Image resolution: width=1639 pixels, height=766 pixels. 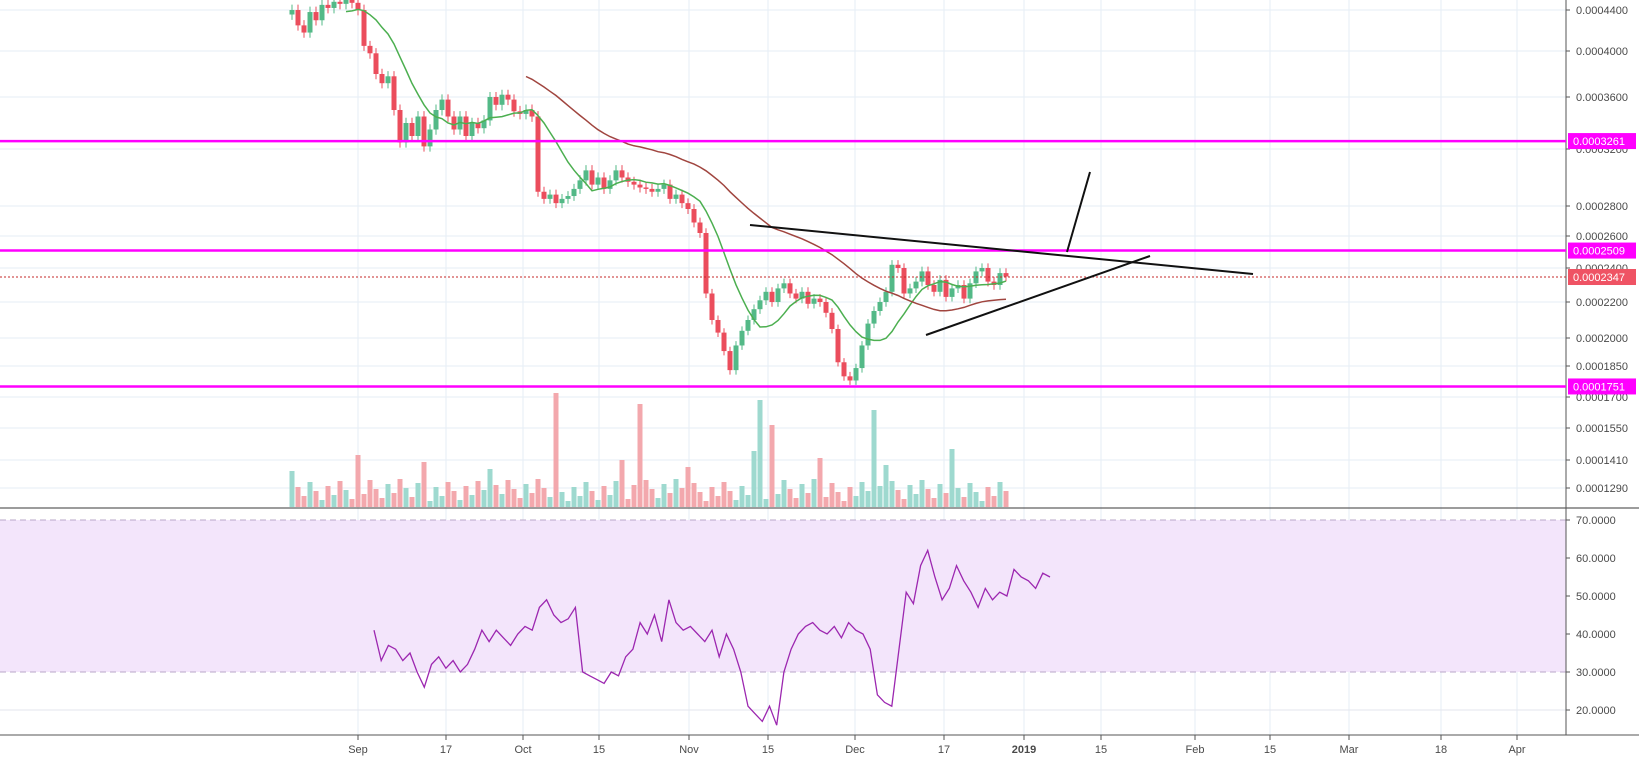 I want to click on time-tick-label: Apr, so click(x=1516, y=750).